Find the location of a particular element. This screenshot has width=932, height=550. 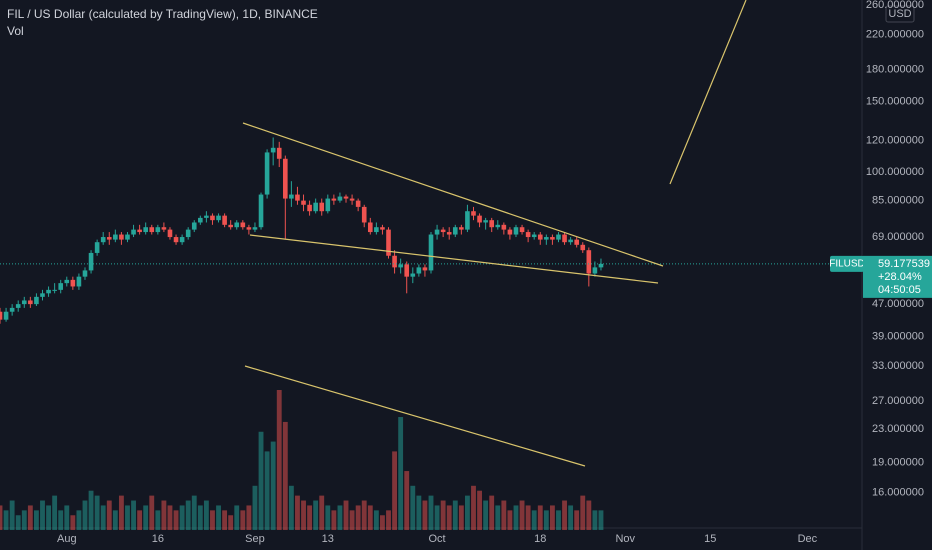

price-tag is located at coordinates (897, 276).